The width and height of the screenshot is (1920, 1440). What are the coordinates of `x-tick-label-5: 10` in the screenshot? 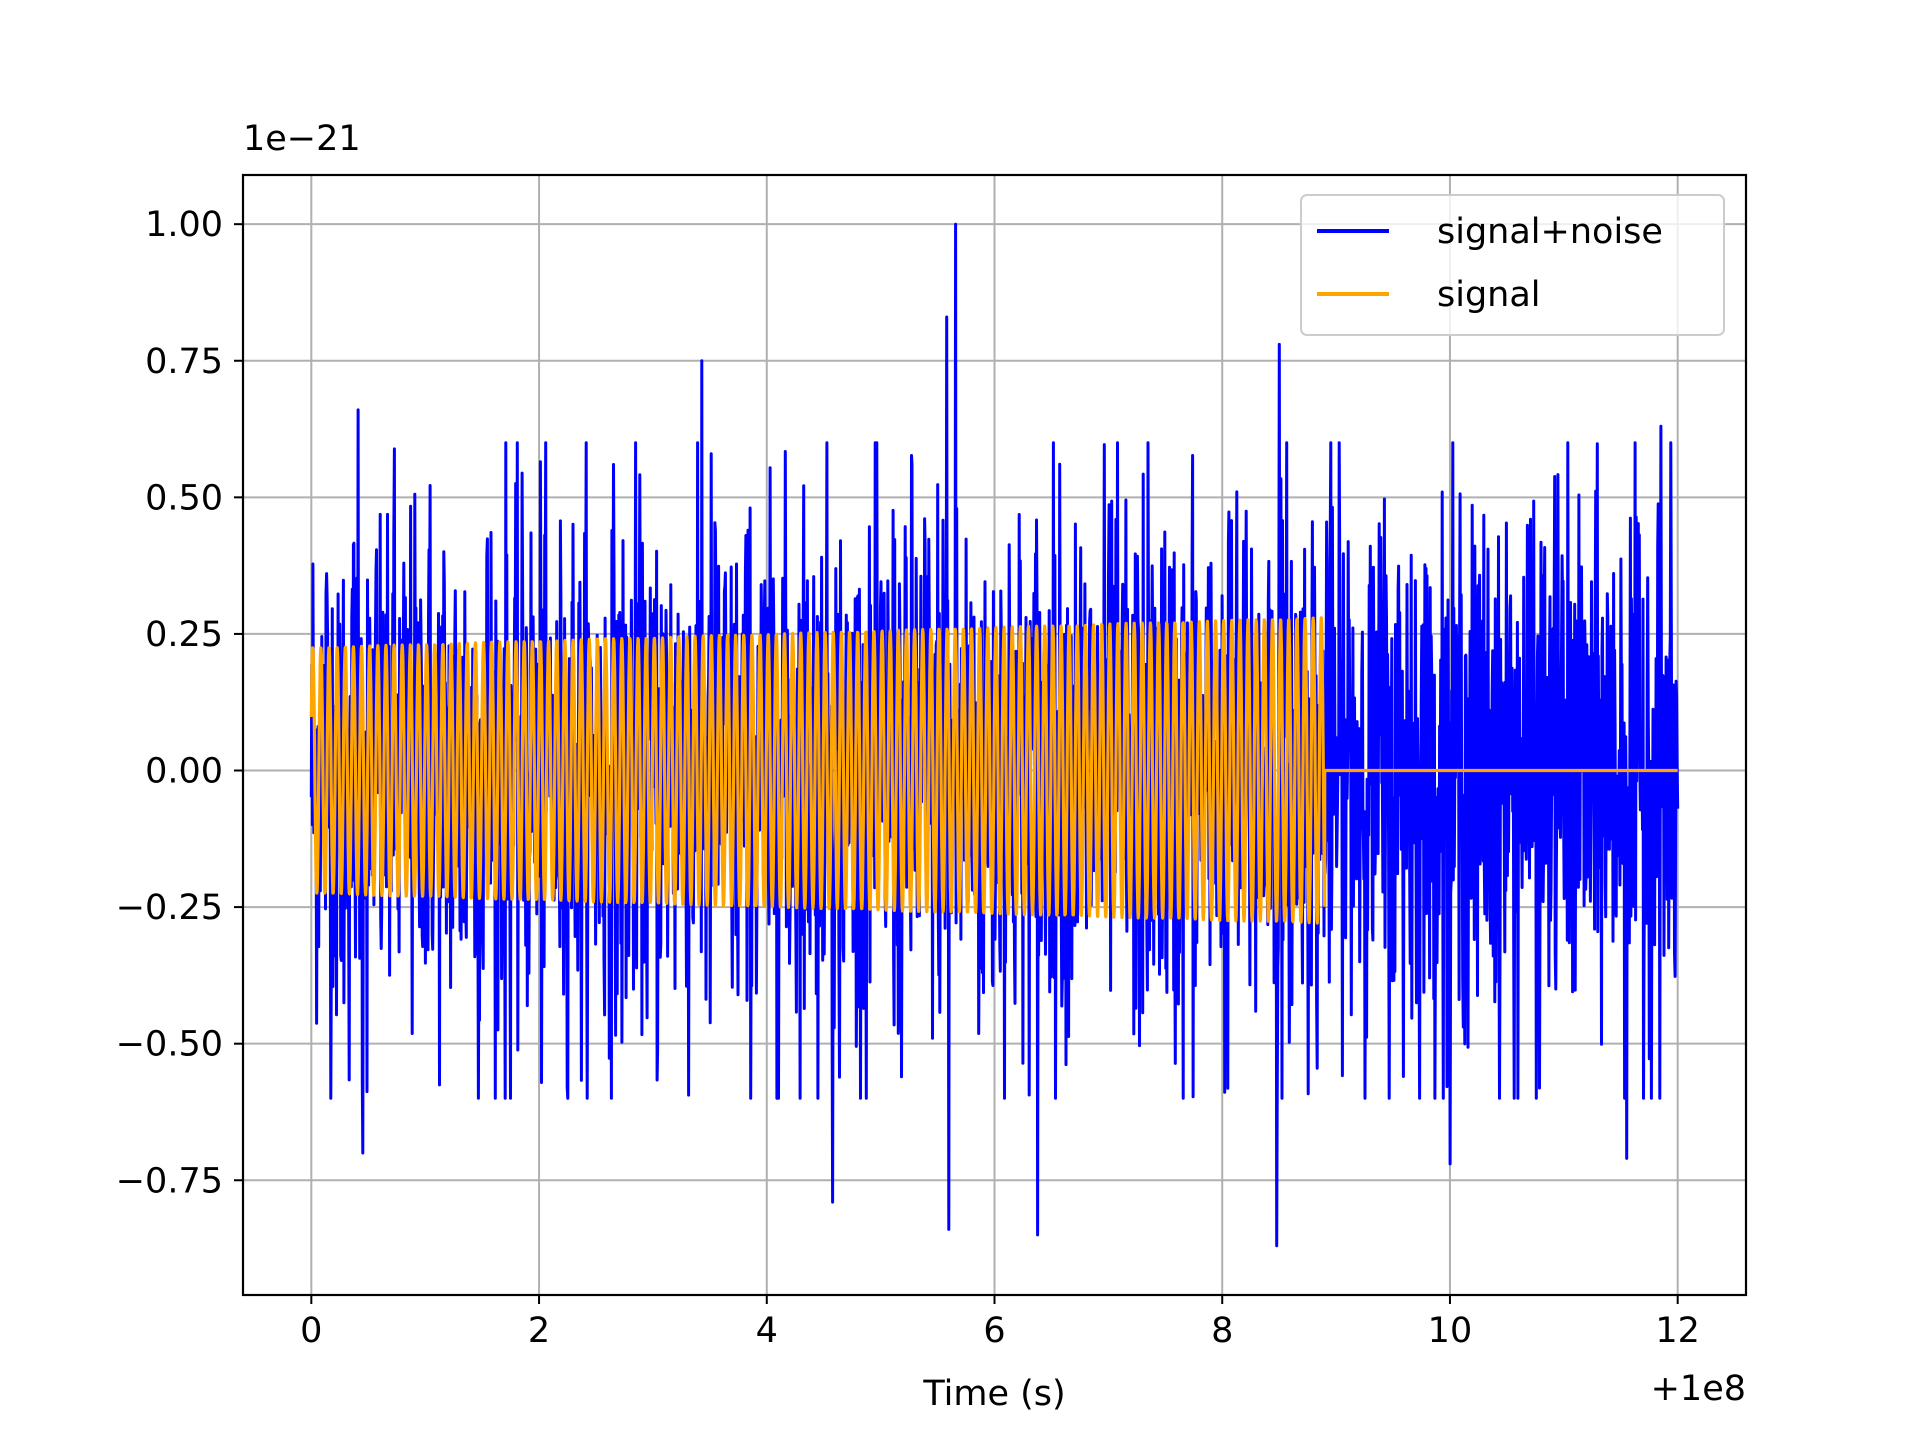 It's located at (1450, 1331).